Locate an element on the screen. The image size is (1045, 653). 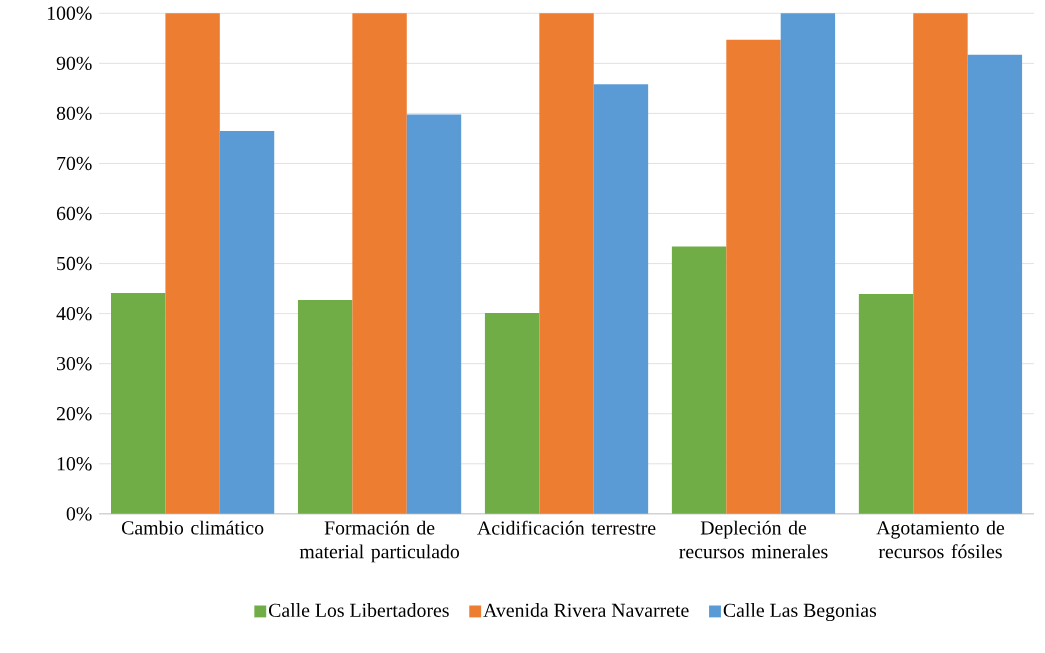
legend-label: Calle Las Begonias is located at coordinates (800, 612).